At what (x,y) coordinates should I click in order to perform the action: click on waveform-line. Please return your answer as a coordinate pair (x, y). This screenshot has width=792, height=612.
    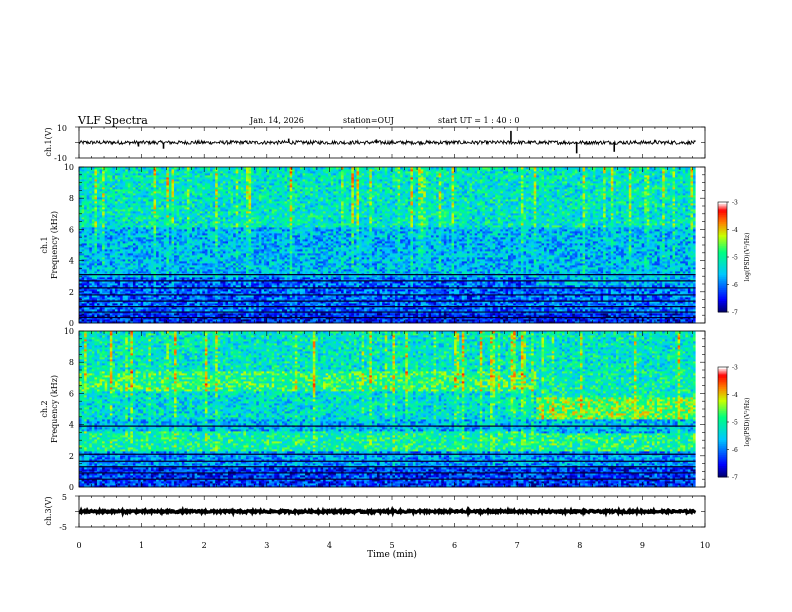
    Looking at the image, I should click on (387, 143).